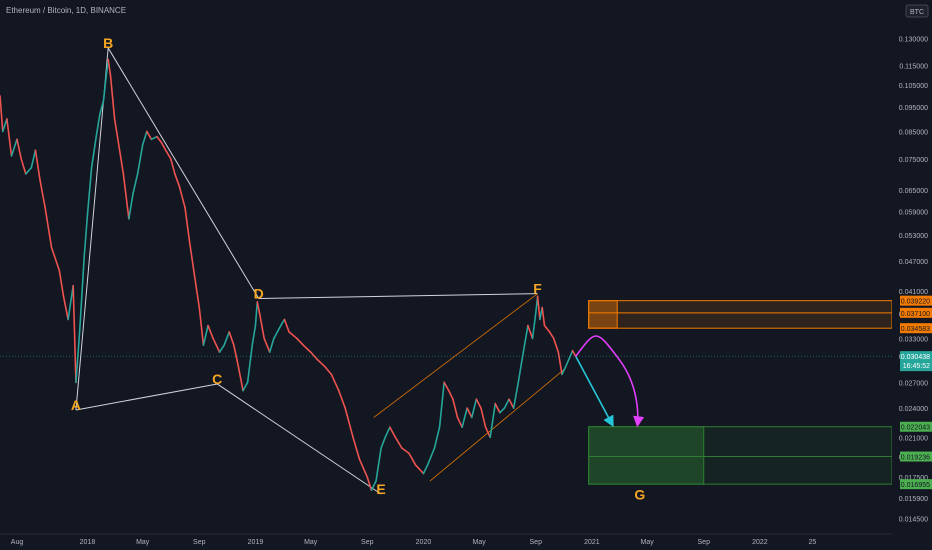  I want to click on time-tick-label: 2019, so click(256, 542).